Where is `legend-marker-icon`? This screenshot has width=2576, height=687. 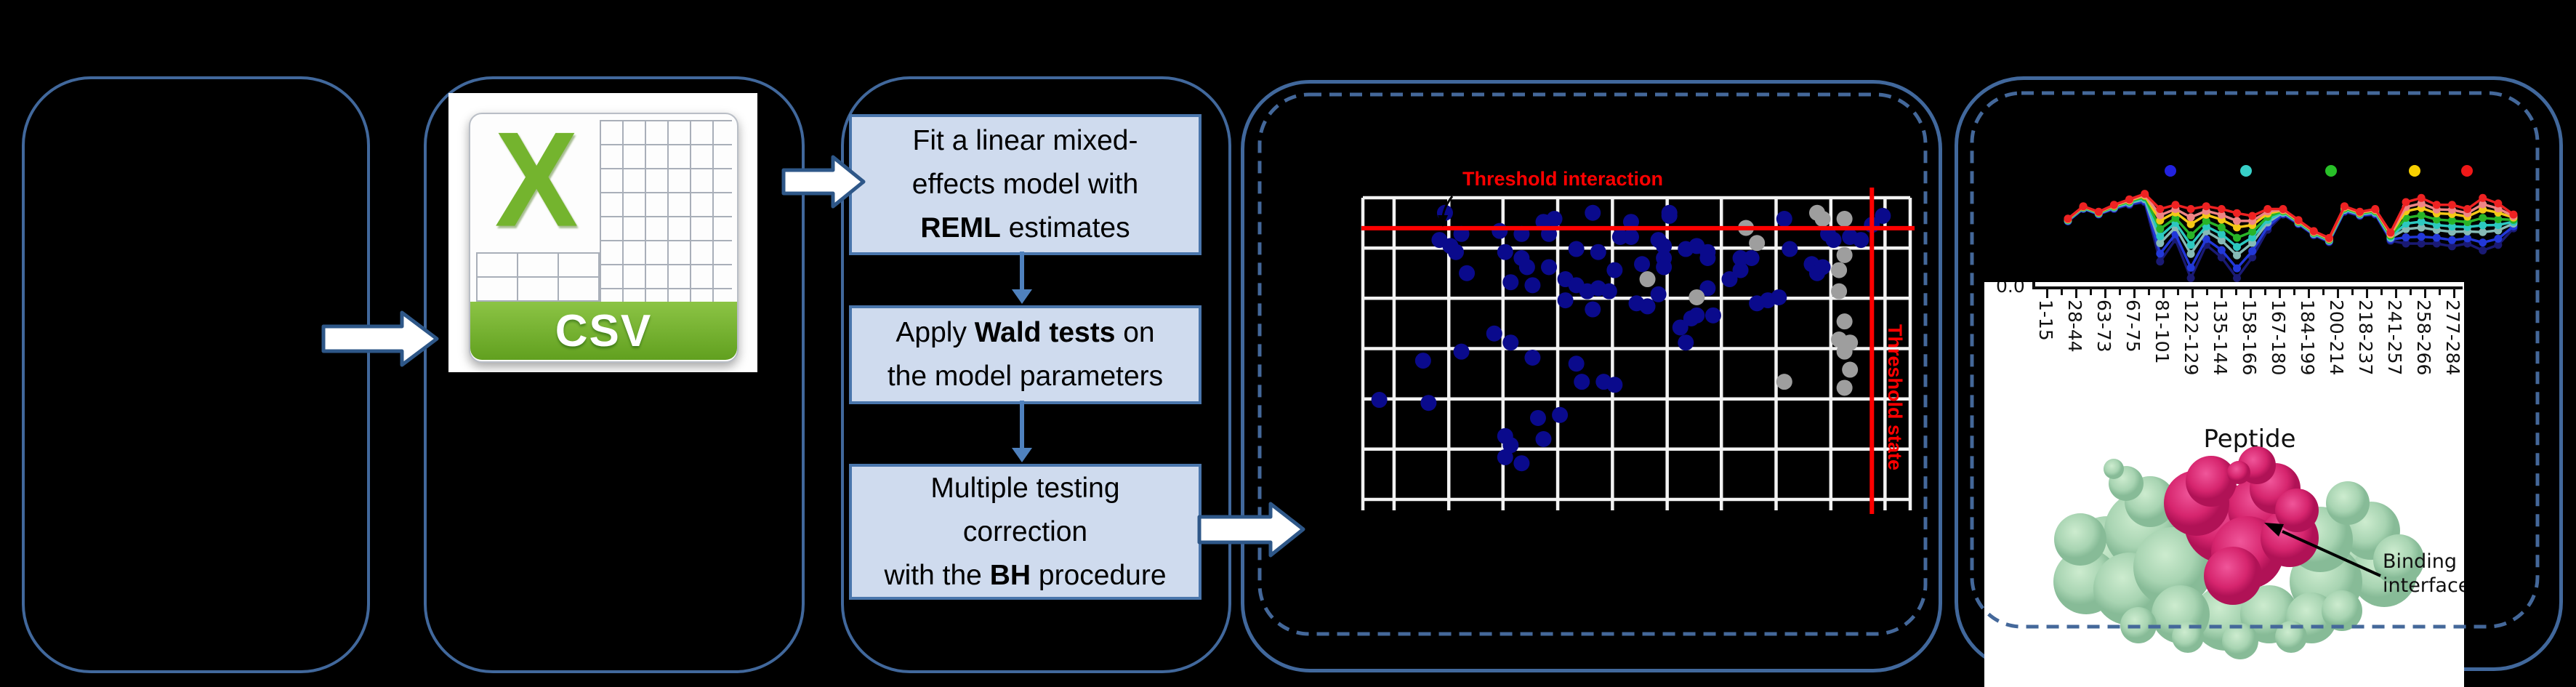 legend-marker-icon is located at coordinates (2170, 171).